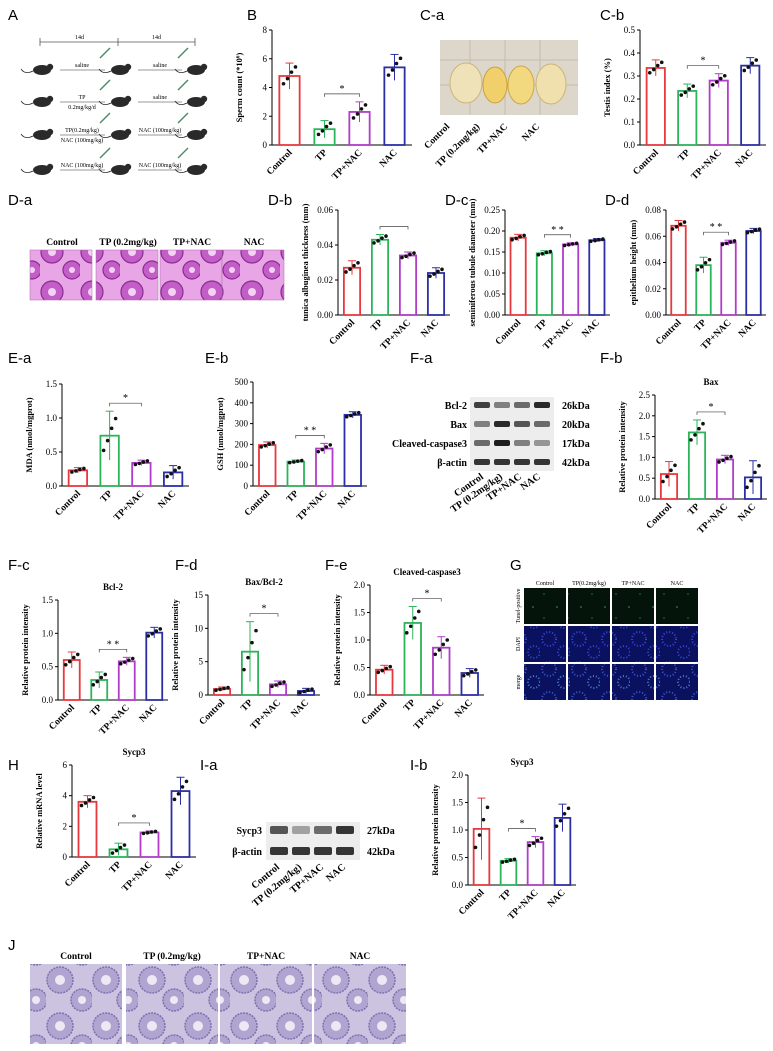  What do you see at coordinates (62, 243) in the screenshot?
I see `he-image-label: Control` at bounding box center [62, 243].